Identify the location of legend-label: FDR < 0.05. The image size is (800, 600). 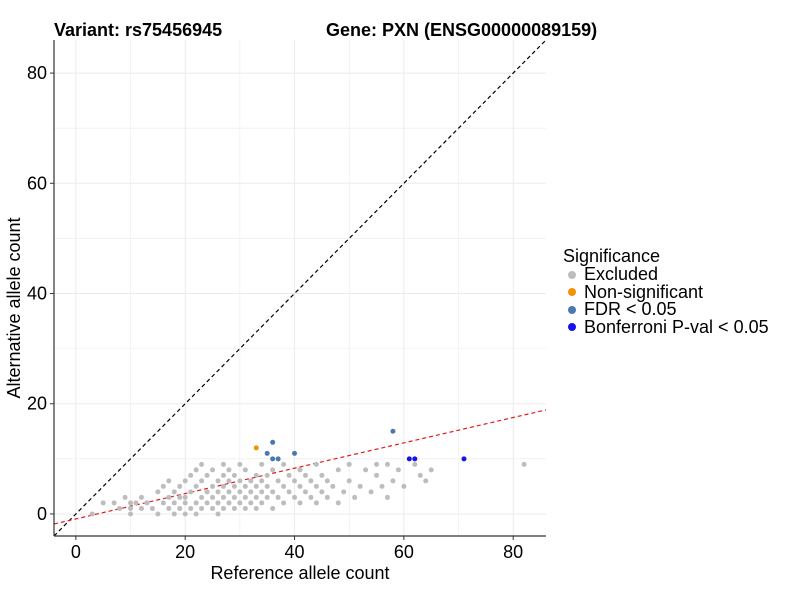
(630, 309).